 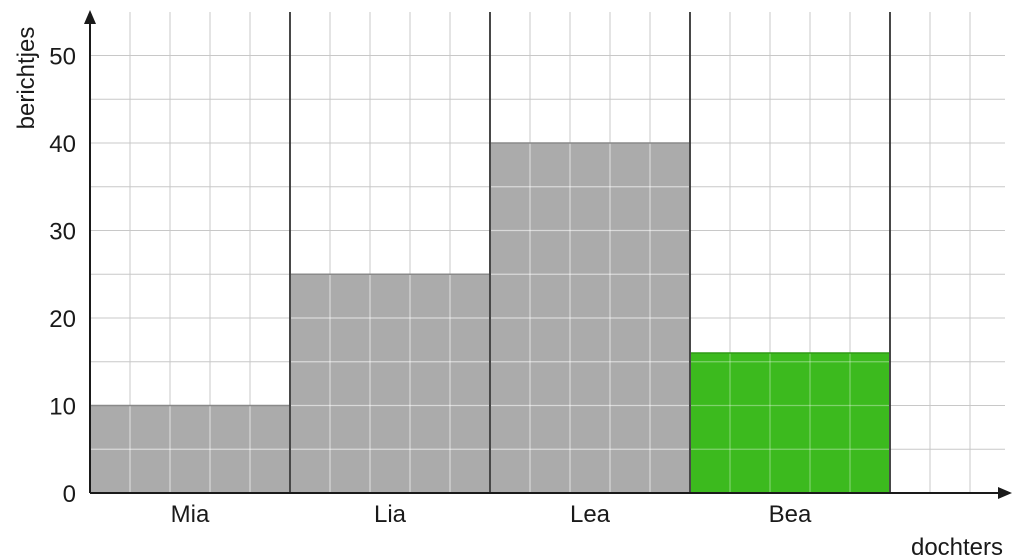 I want to click on y-tick-label: 20, so click(x=62, y=319).